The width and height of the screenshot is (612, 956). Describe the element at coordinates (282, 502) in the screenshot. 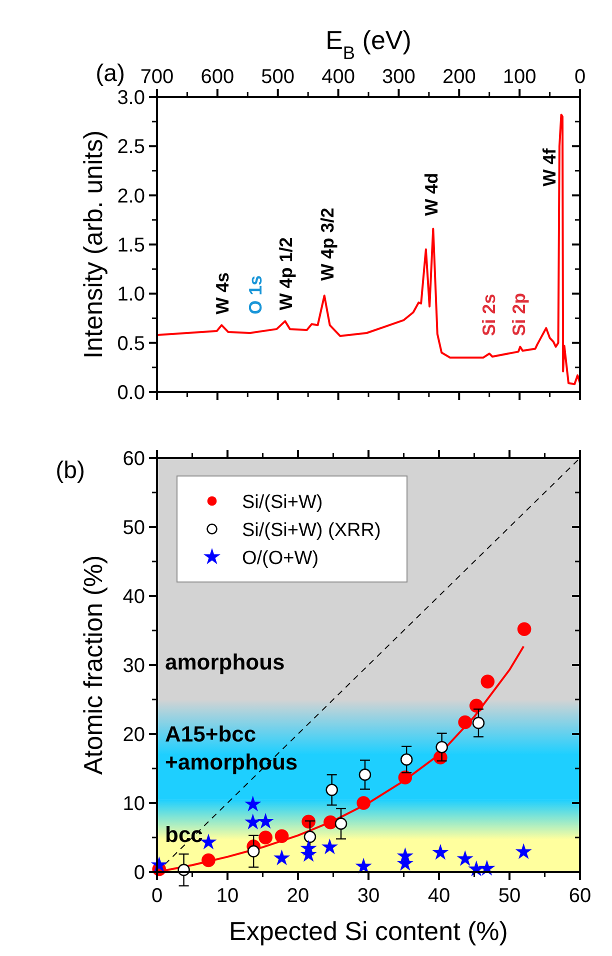

I see `legend-label: Si/(Si+W)` at that location.